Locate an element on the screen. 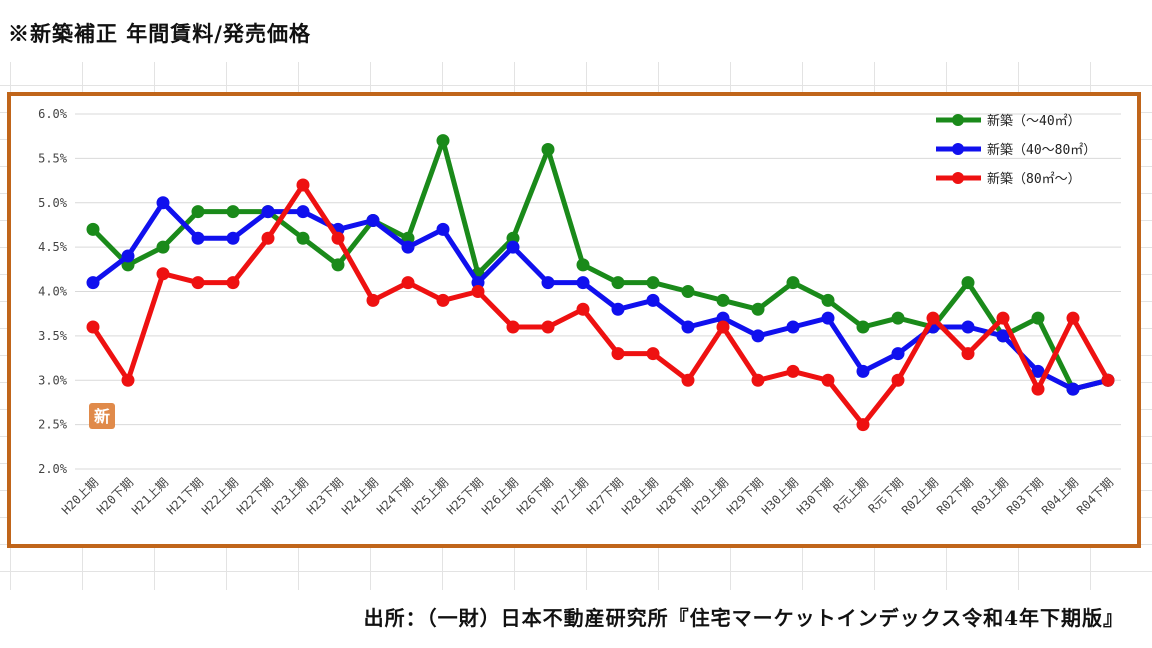  source-citation: 出所：（一財）日本不動産研究所『住宅マーケットインデックス令和4年下期版』 is located at coordinates (743, 618).